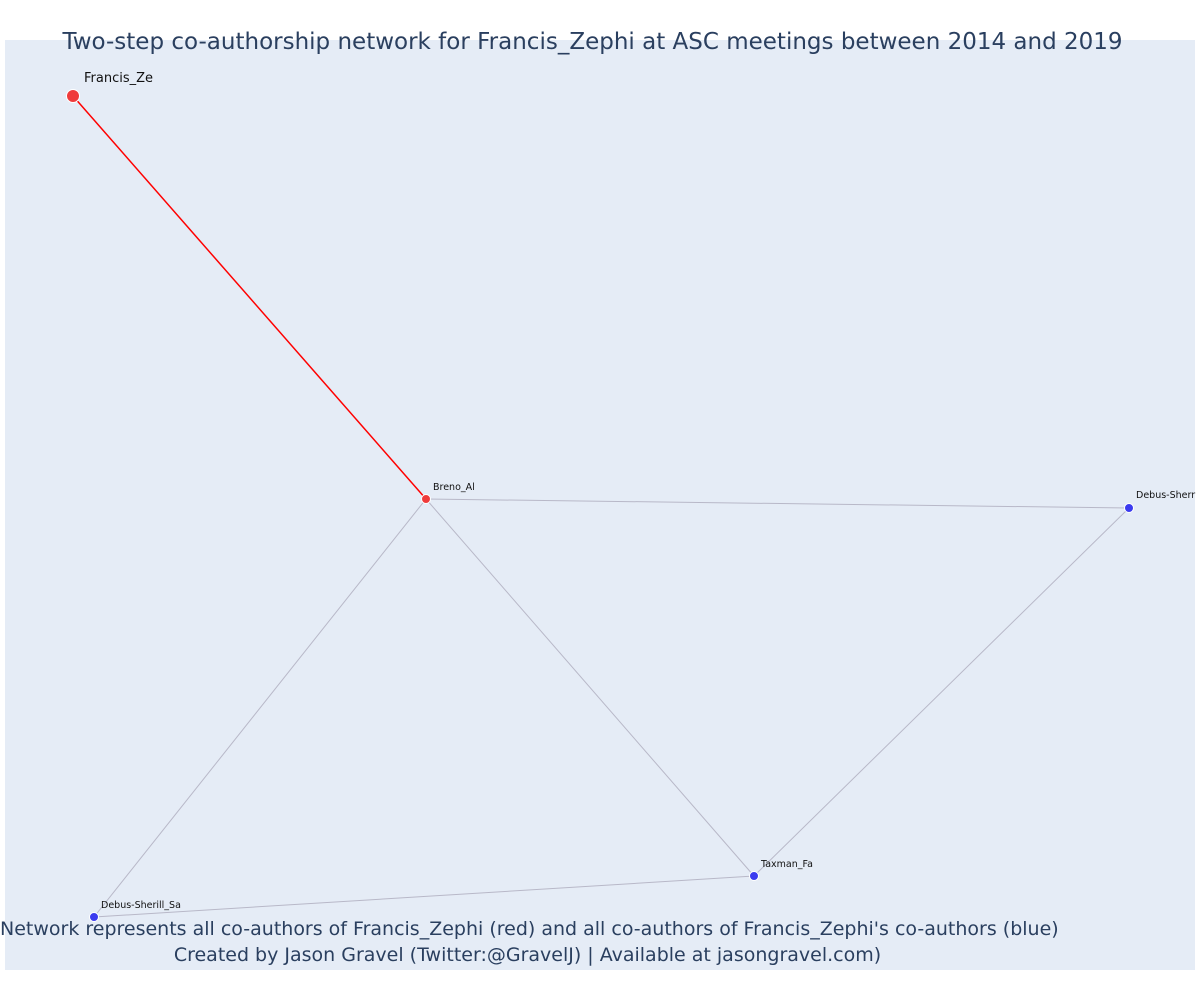 Image resolution: width=1200 pixels, height=1000 pixels. What do you see at coordinates (590, 687) in the screenshot?
I see `edge-breno-taxman` at bounding box center [590, 687].